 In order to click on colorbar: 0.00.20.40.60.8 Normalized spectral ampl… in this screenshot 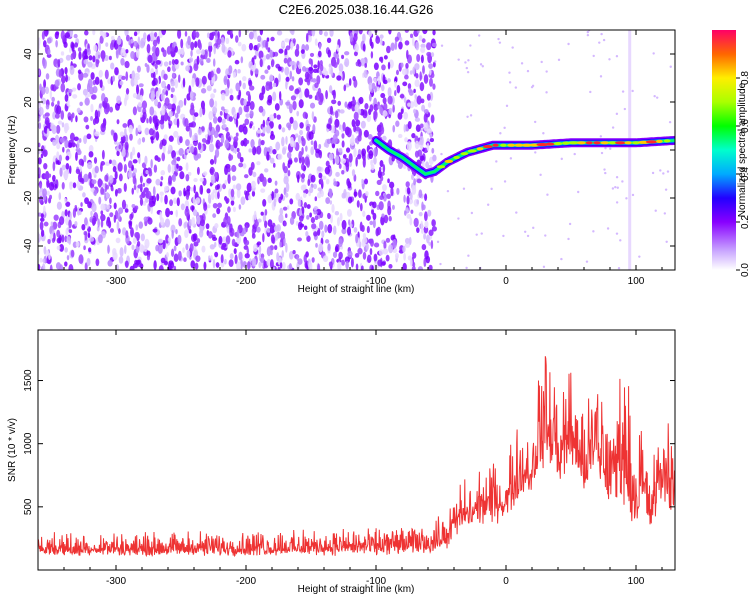, I will do `click(731, 153)`.